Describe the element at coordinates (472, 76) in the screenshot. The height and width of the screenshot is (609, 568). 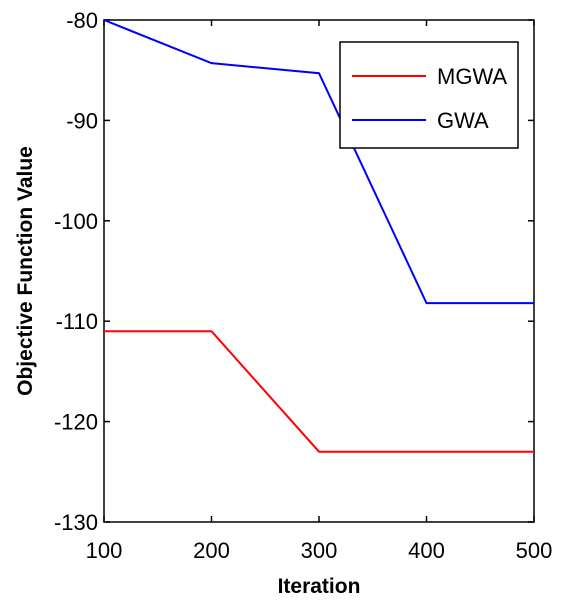
I see `legend-label-mgwa: MGWA` at that location.